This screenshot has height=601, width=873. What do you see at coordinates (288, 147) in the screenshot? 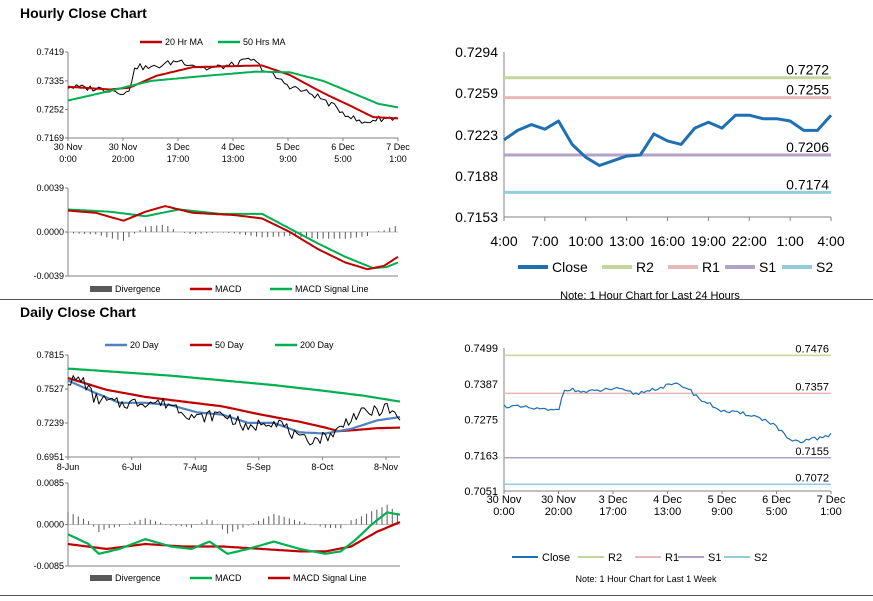
I see `hourly-ma-xtick: 5 Dec` at bounding box center [288, 147].